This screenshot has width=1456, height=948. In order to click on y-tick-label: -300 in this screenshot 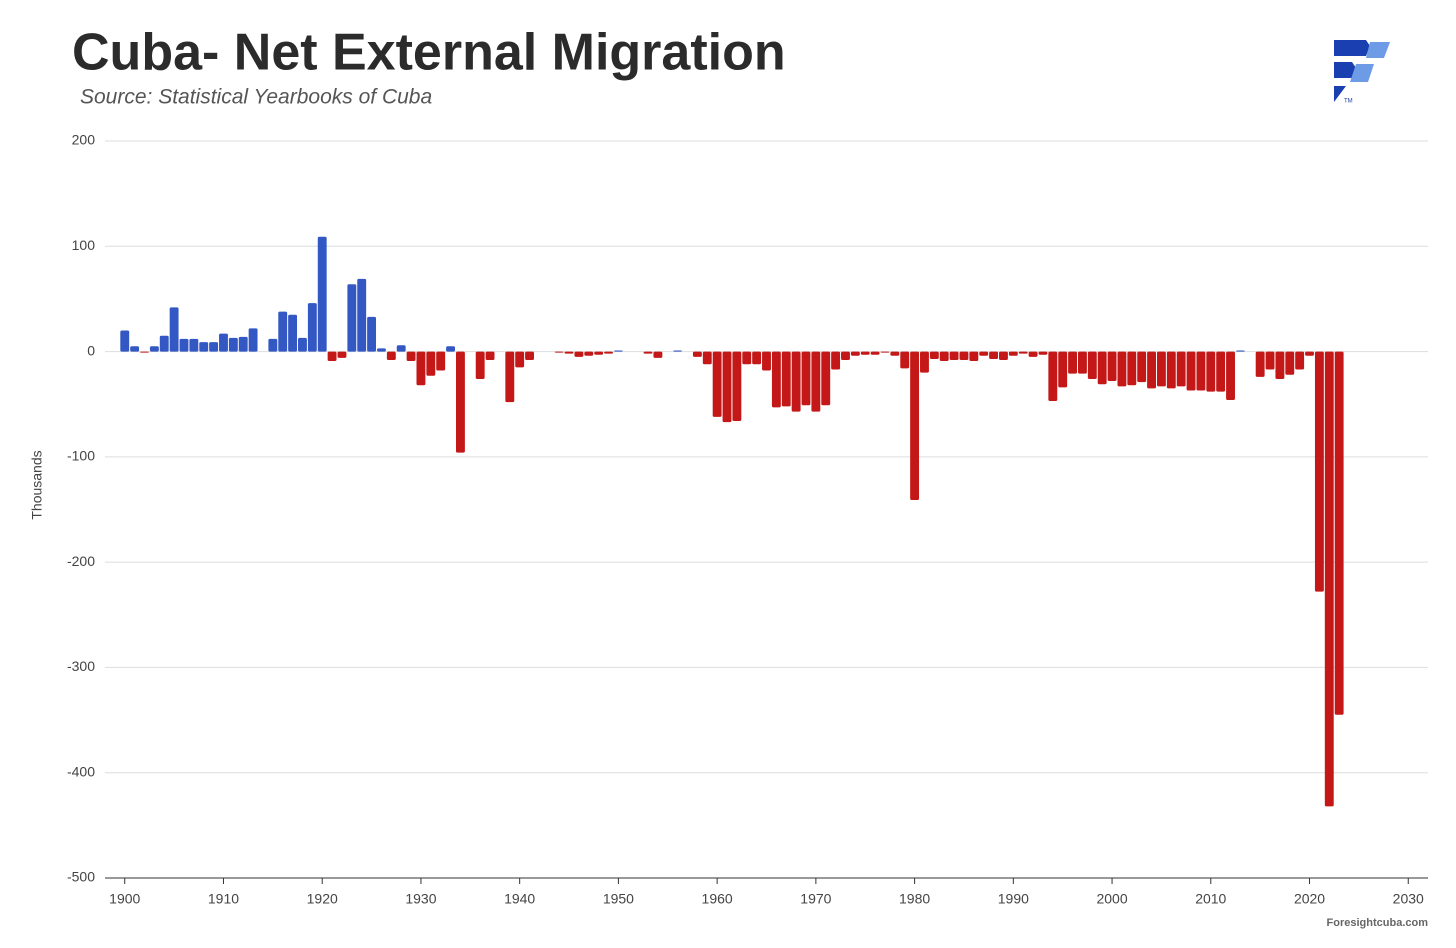, I will do `click(81, 666)`.